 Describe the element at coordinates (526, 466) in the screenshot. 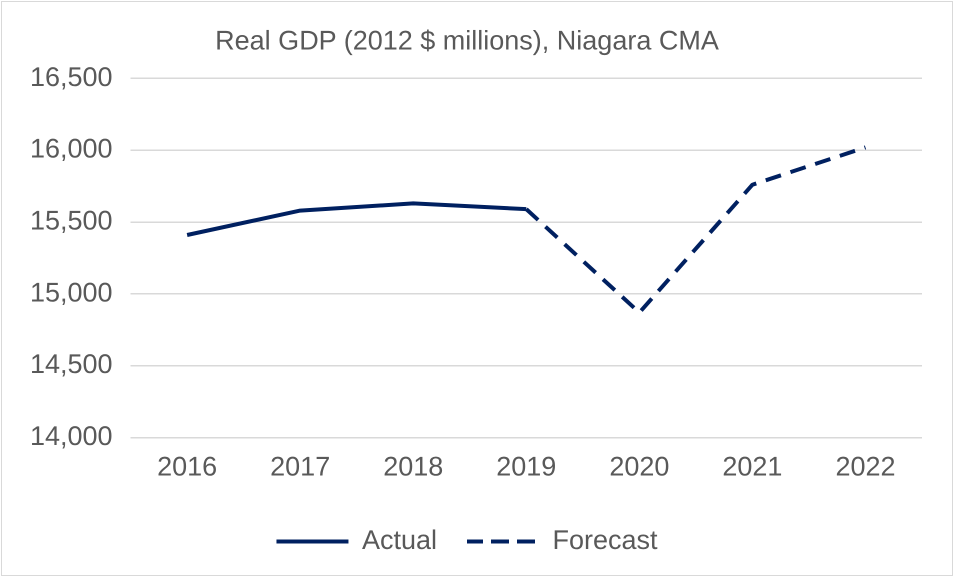

I see `x-tick-label: 2019` at that location.